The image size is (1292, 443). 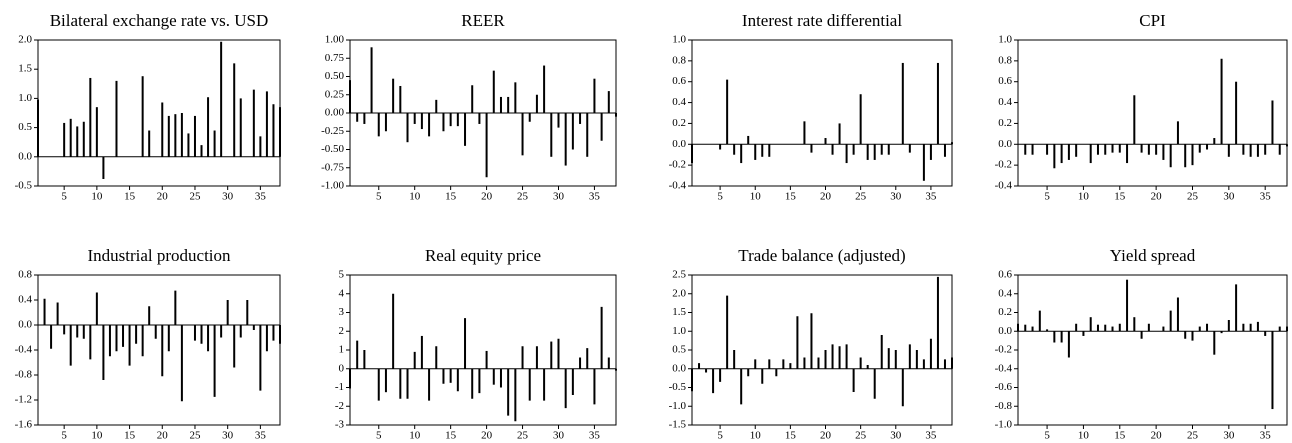 What do you see at coordinates (24, 186) in the screenshot?
I see `y-tick-label: -0.5` at bounding box center [24, 186].